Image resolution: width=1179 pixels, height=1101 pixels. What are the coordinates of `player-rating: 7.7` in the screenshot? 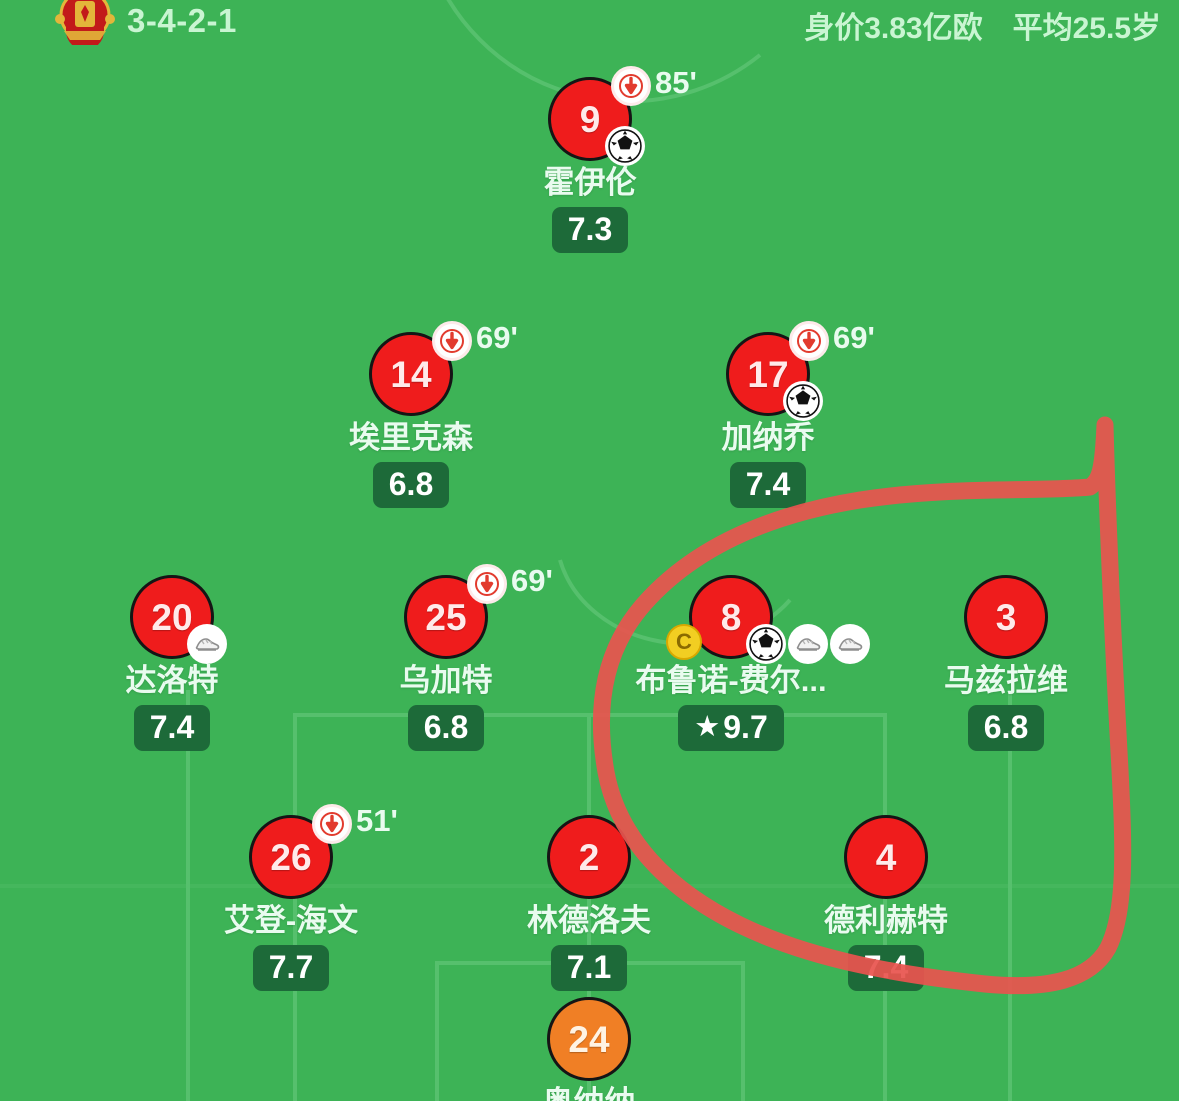 It's located at (291, 968).